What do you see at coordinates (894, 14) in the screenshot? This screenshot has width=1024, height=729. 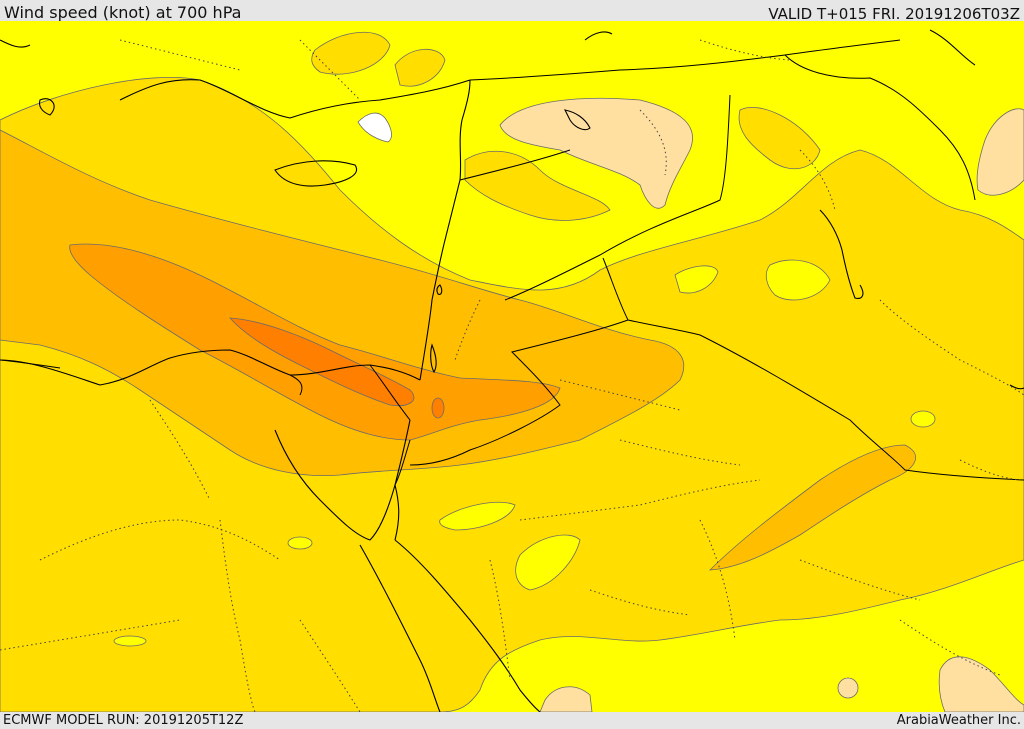 I see `valid-time: VALID T+015 FRI. 20191206T03Z` at bounding box center [894, 14].